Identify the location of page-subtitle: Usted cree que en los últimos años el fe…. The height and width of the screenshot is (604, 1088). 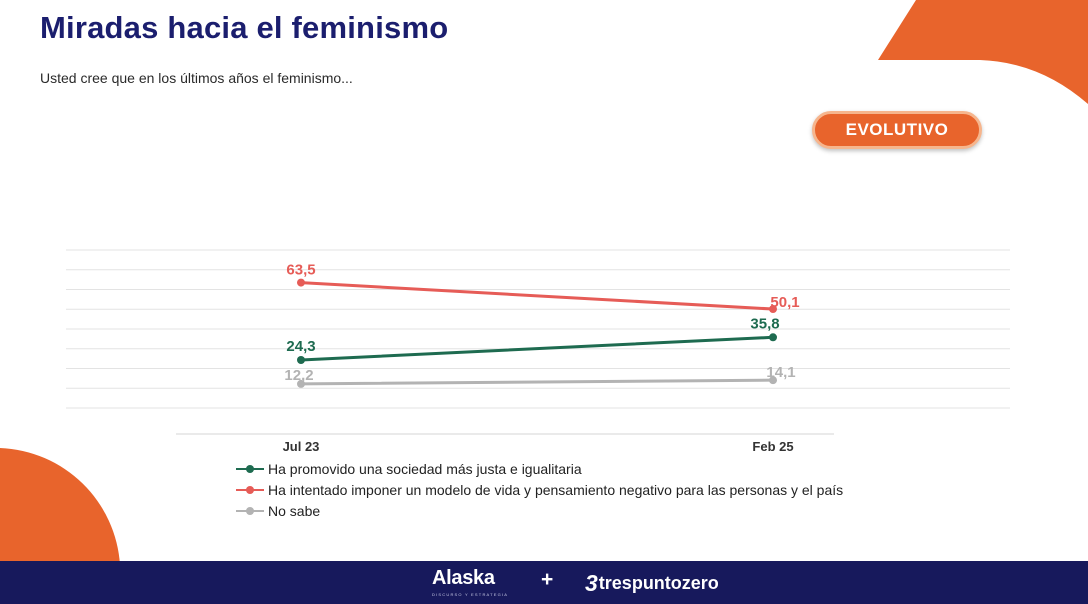
(196, 78).